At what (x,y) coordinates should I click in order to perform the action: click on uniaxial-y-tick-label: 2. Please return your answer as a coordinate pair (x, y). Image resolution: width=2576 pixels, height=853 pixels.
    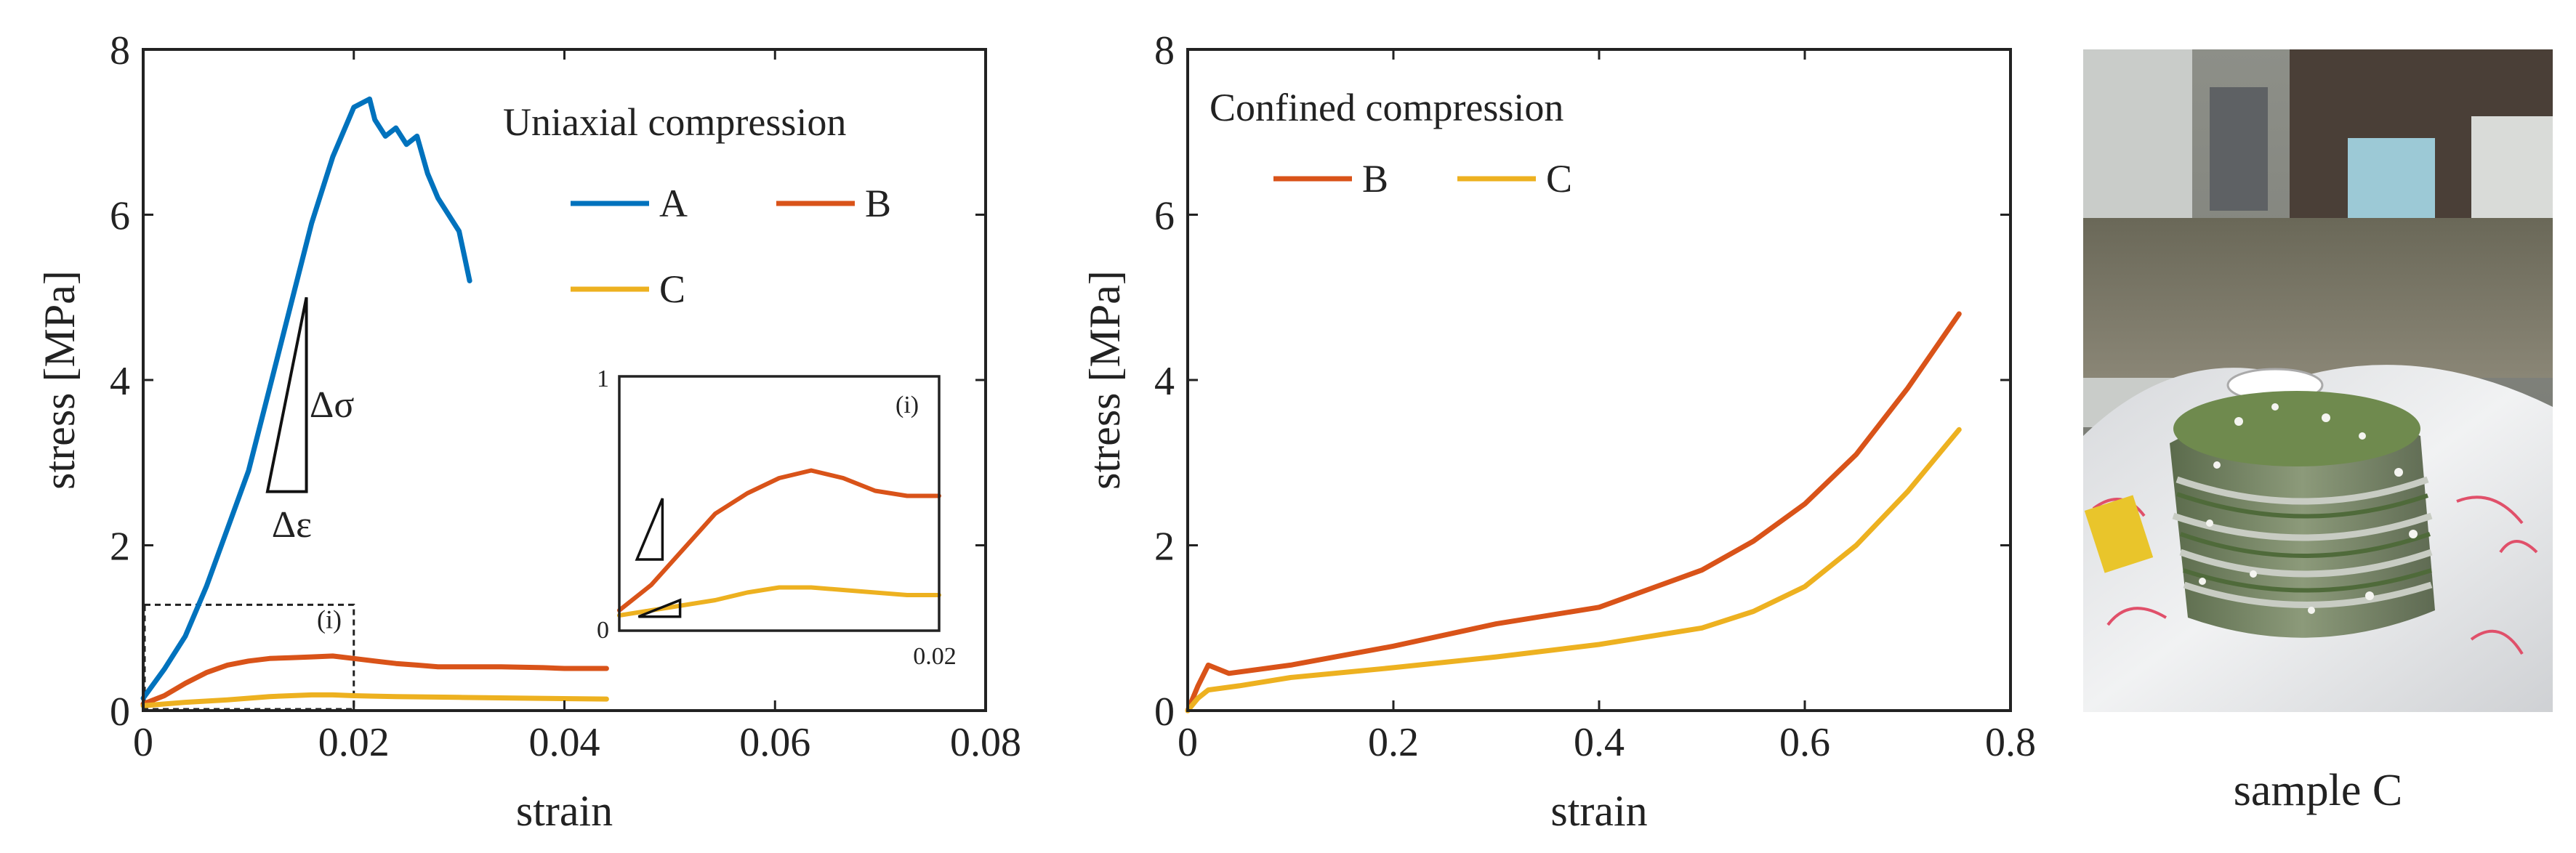
    Looking at the image, I should click on (120, 547).